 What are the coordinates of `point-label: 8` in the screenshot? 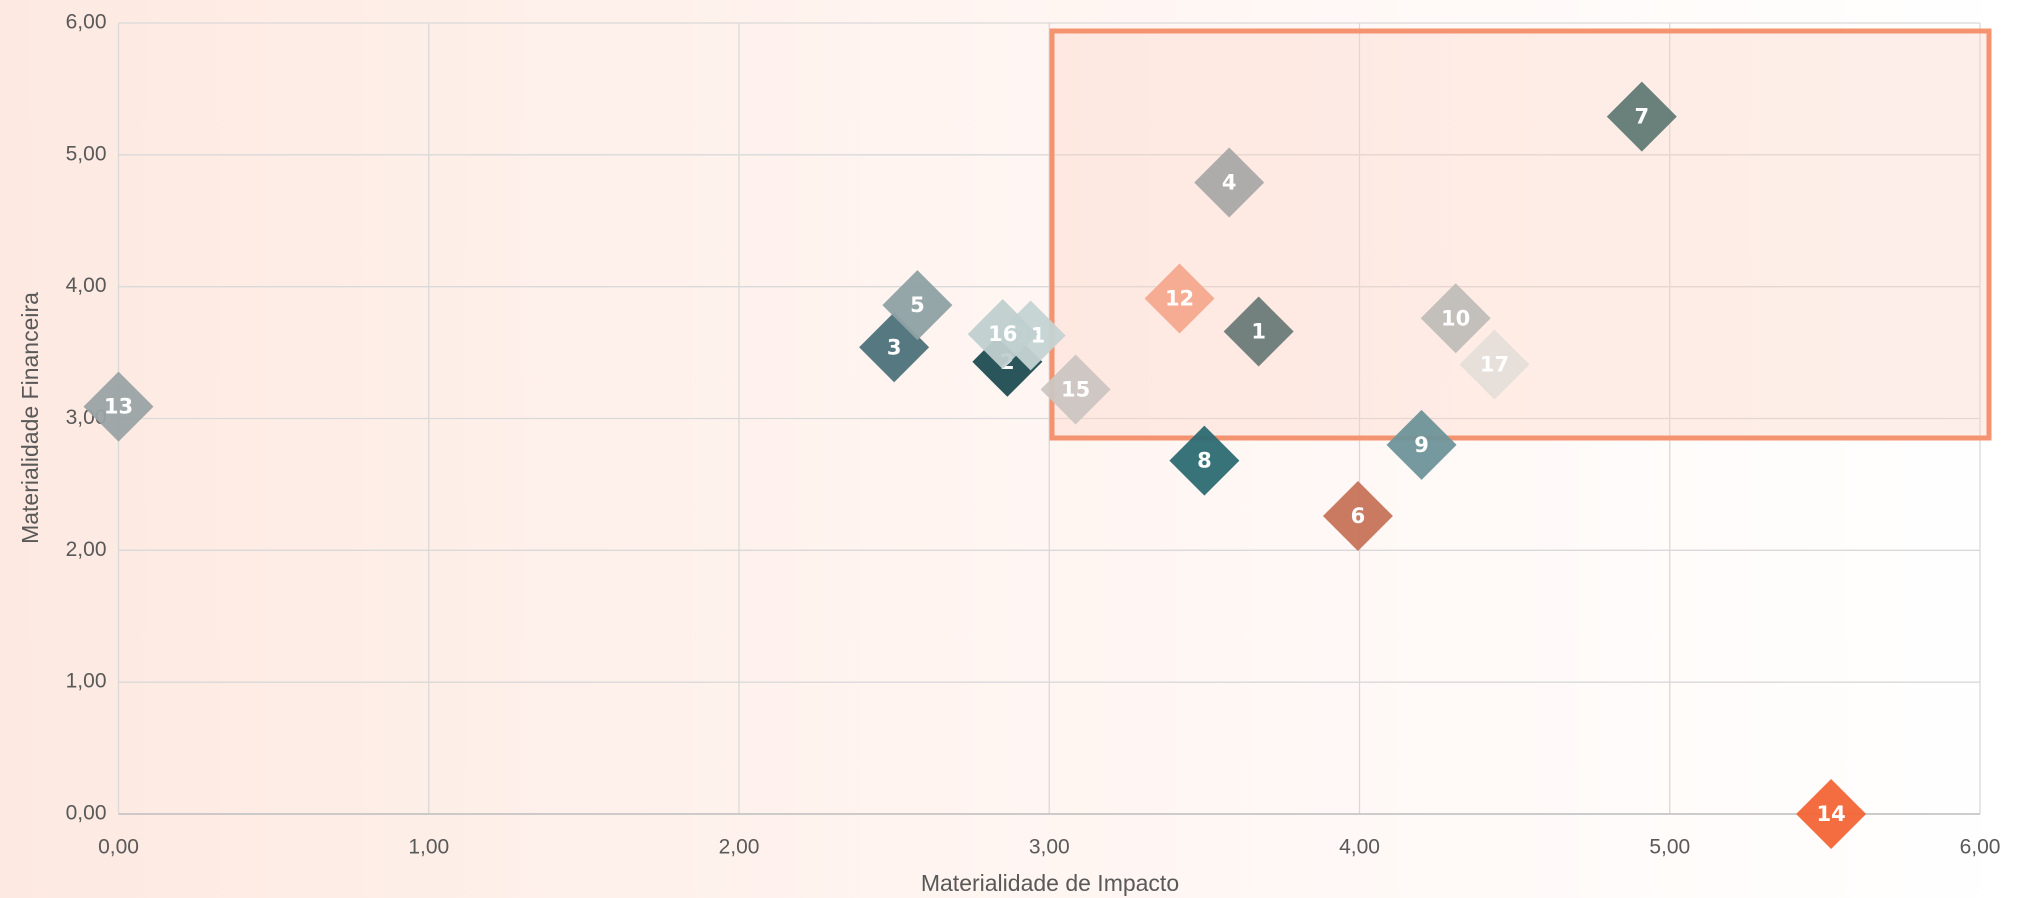 It's located at (1204, 461).